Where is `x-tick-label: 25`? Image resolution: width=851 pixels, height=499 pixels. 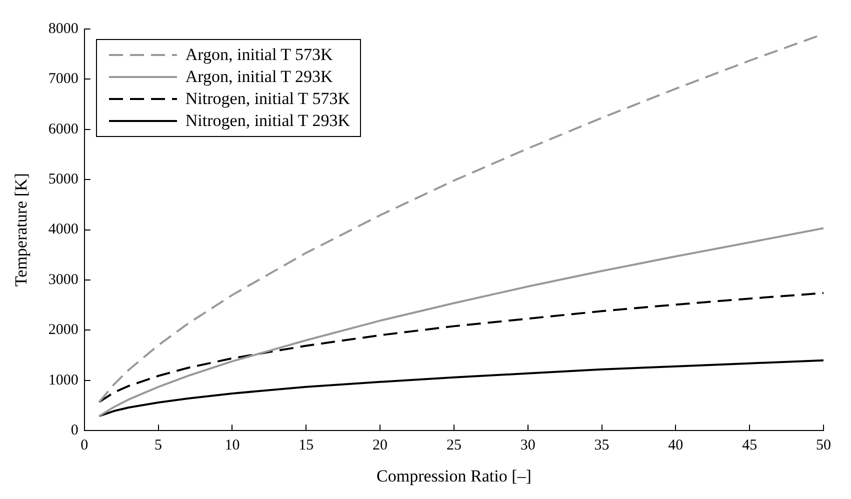 x-tick-label: 25 is located at coordinates (454, 446).